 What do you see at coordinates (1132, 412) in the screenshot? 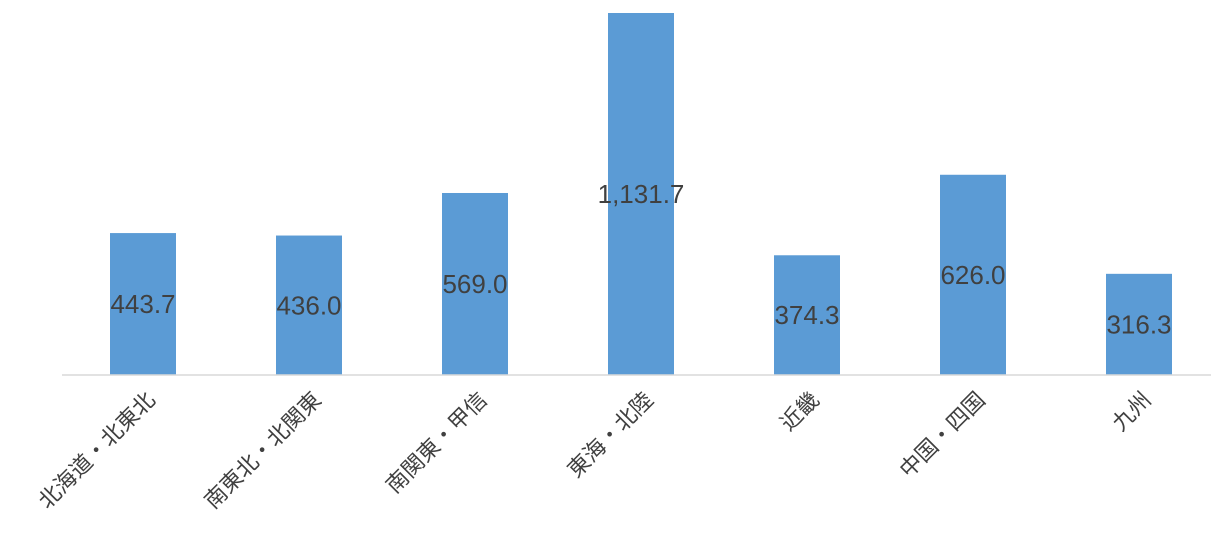
I see `category-label: 九州` at bounding box center [1132, 412].